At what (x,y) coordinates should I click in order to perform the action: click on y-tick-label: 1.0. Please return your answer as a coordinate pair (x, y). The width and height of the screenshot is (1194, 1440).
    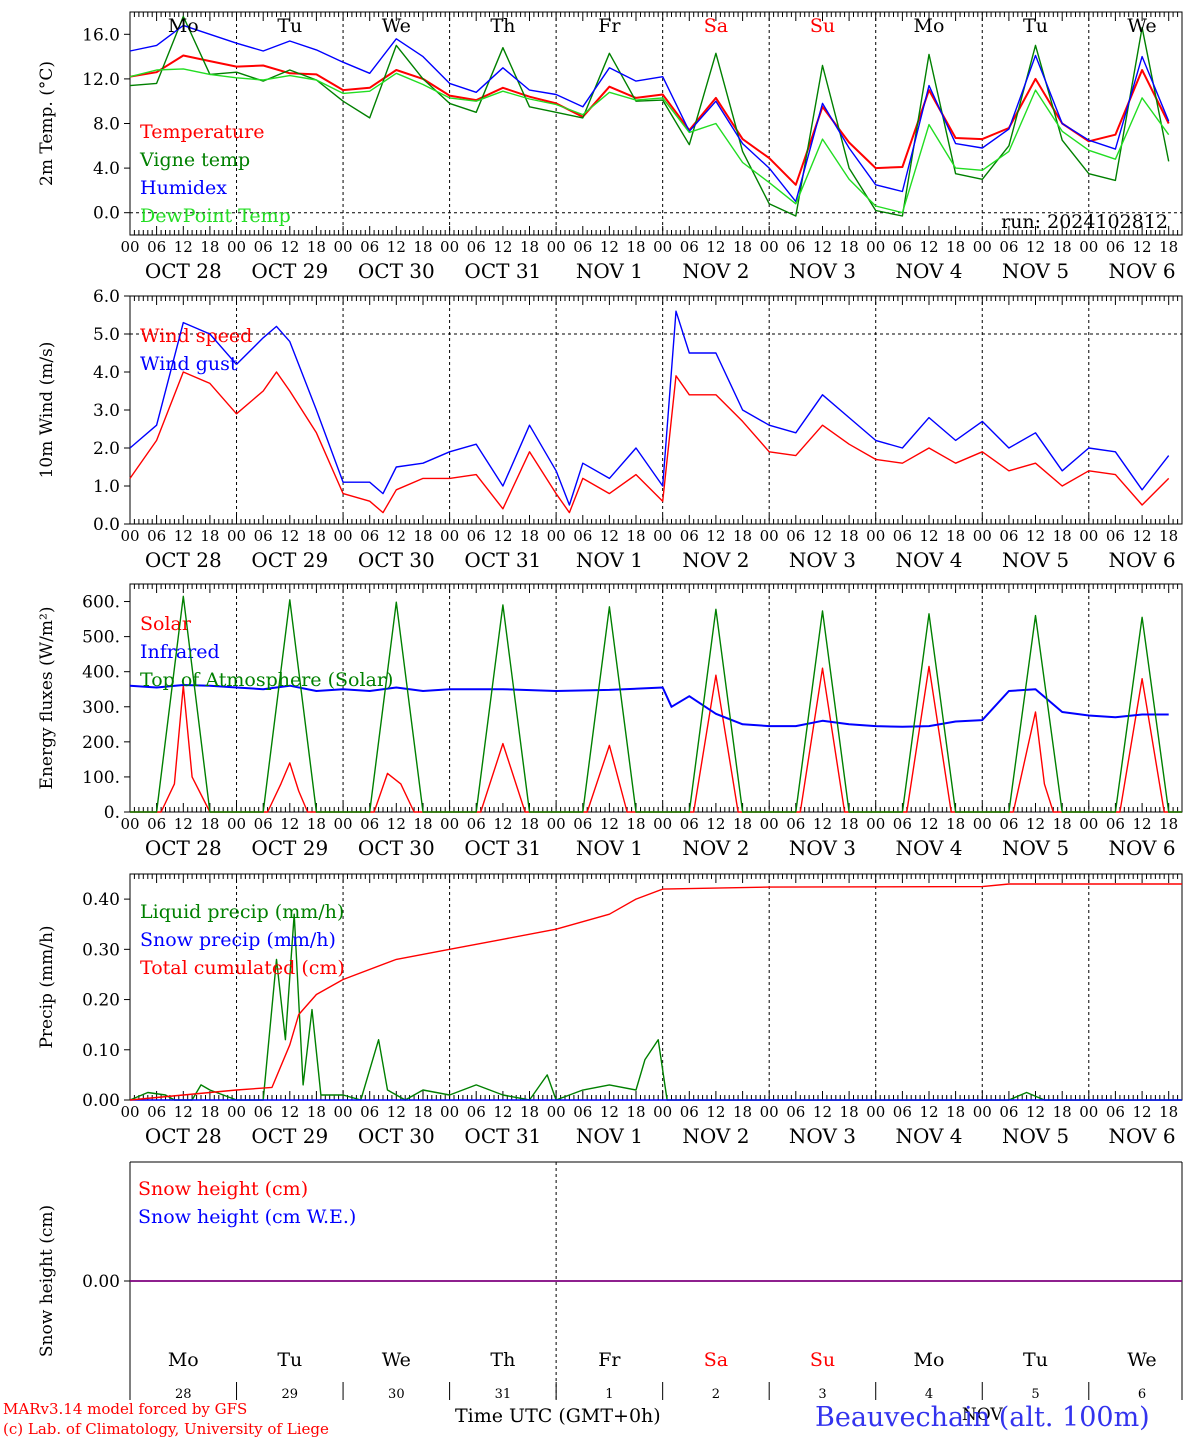
    Looking at the image, I should click on (106, 487).